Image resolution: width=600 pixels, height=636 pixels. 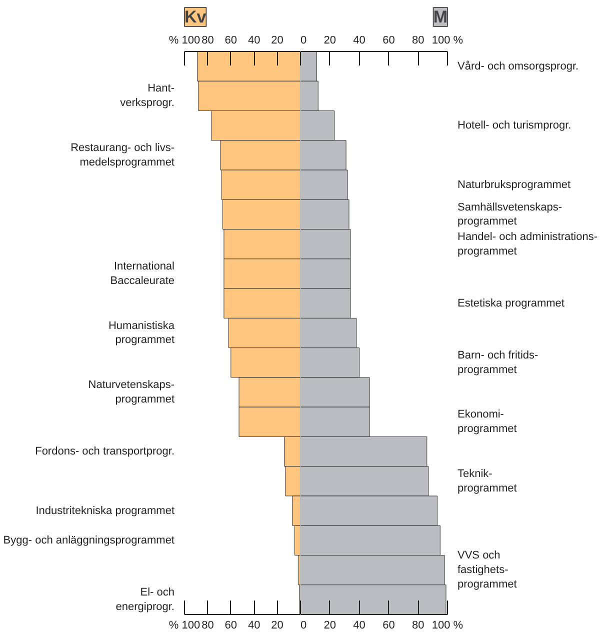 What do you see at coordinates (514, 184) in the screenshot?
I see `y-tick-label: Naturbruksprogrammet` at bounding box center [514, 184].